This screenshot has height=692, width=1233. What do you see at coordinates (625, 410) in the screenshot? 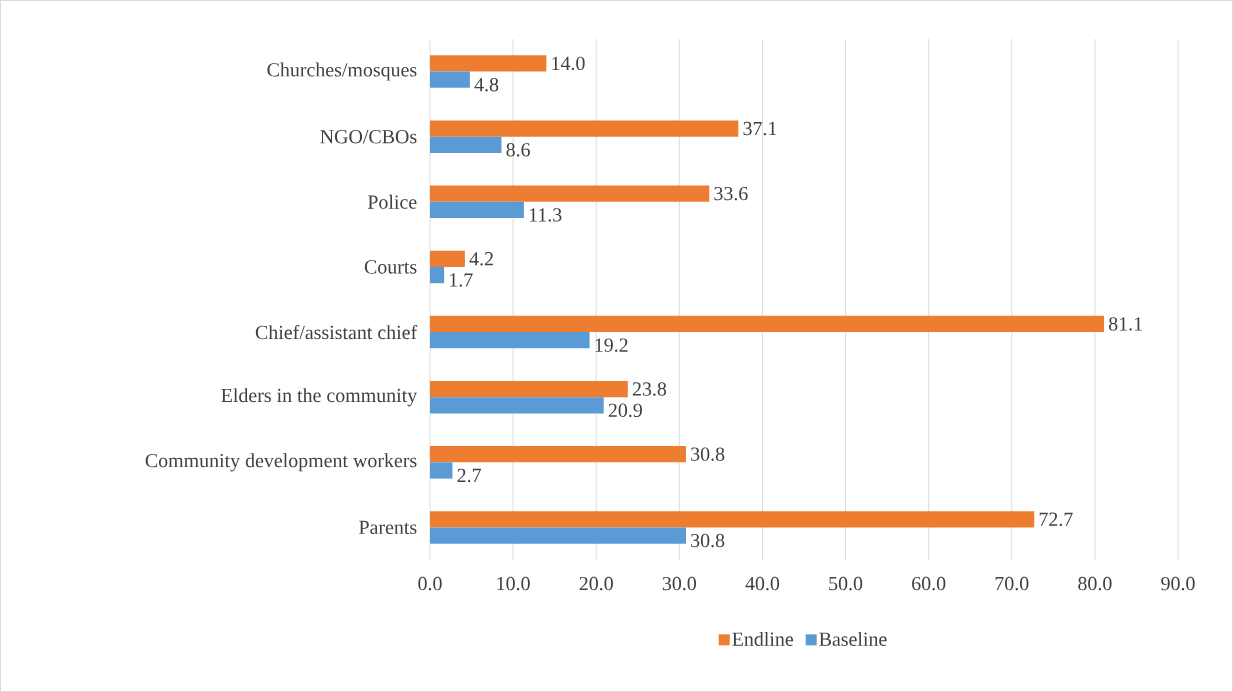
I see `data-label: 20.9` at bounding box center [625, 410].